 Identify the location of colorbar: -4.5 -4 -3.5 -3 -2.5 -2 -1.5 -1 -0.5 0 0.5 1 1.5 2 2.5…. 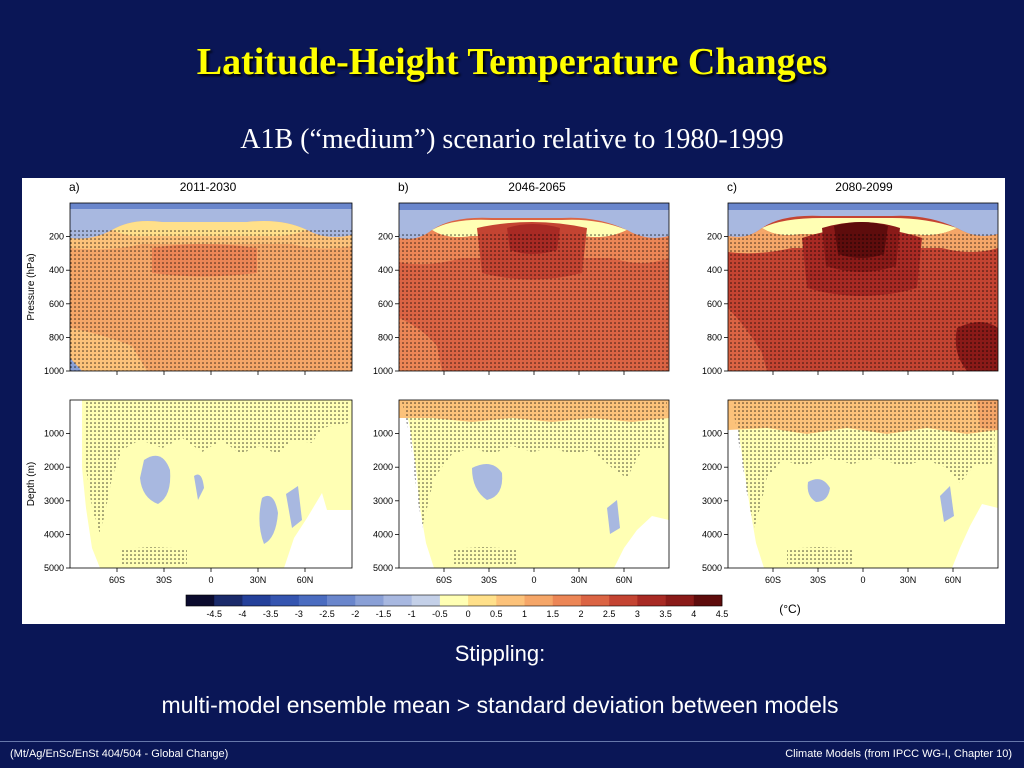
(457, 606).